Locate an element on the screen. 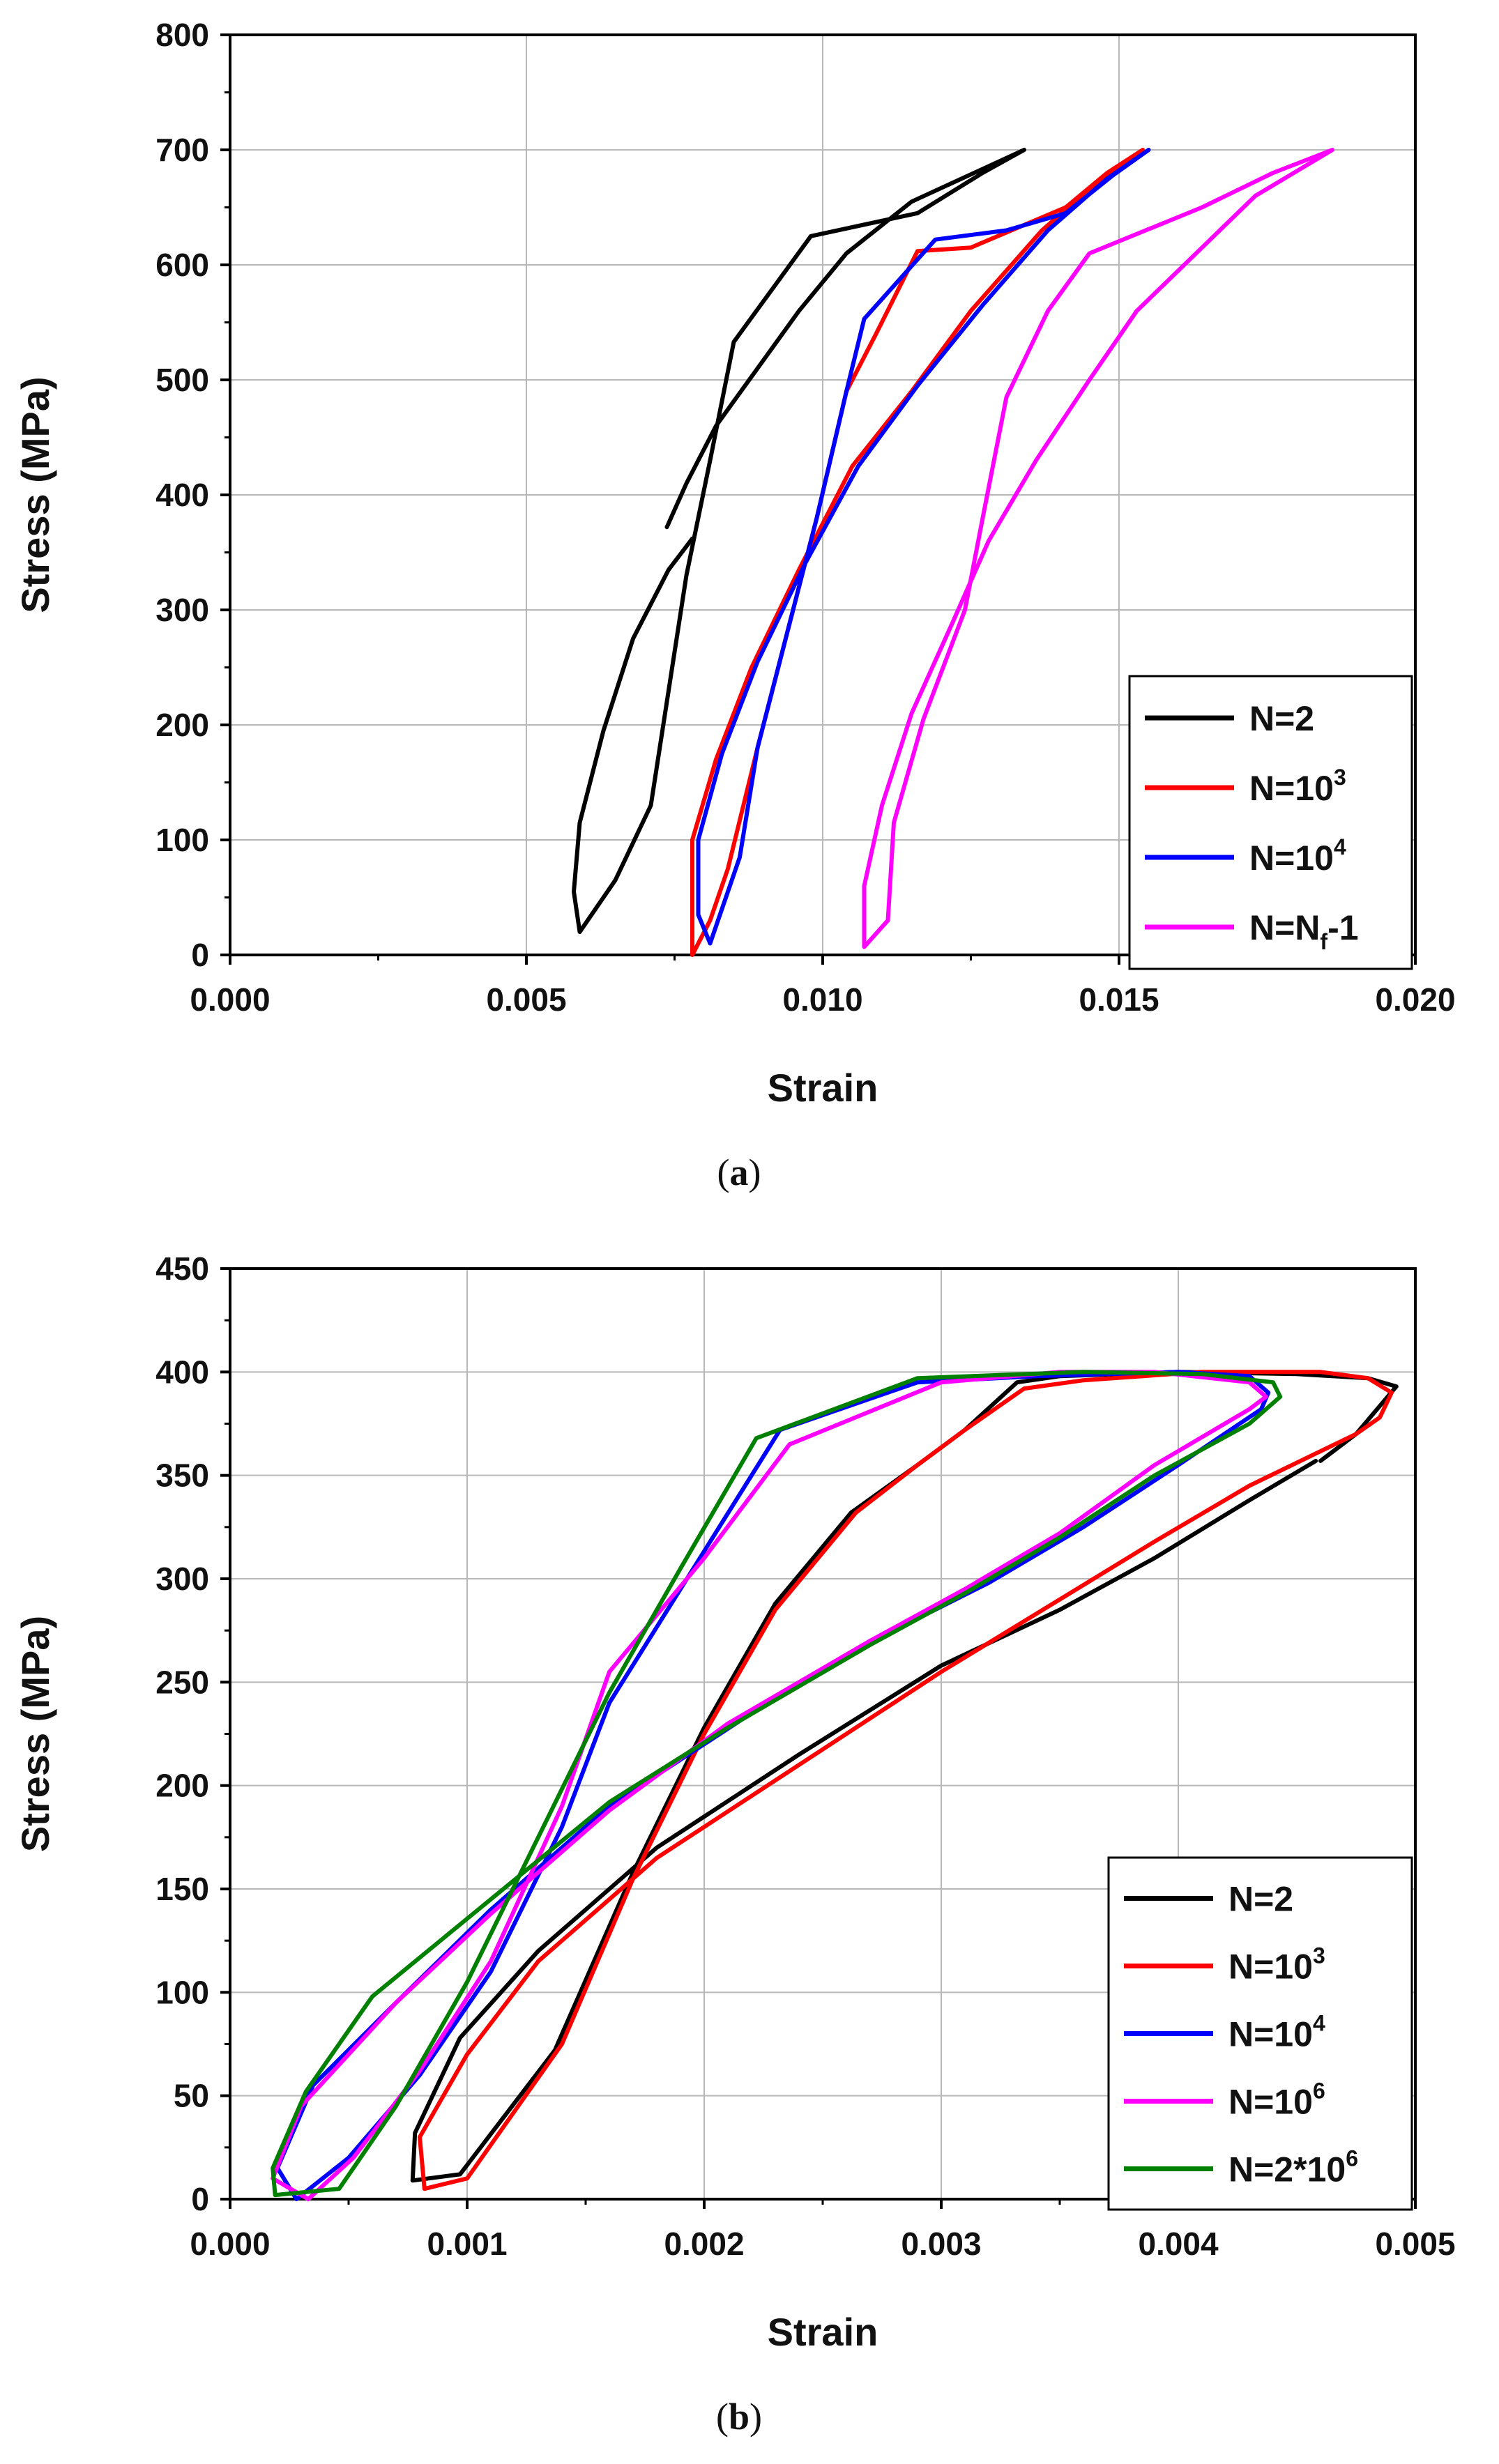  y-tick-labels: 0 100 200 300 400 500 600 700 800 is located at coordinates (182, 495).